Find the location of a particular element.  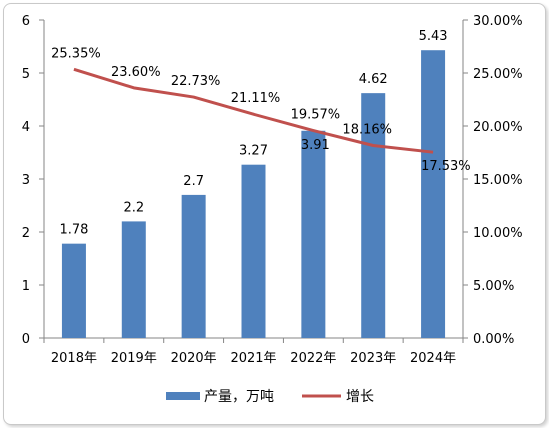

bar-value-label: 3.91 is located at coordinates (315, 145).